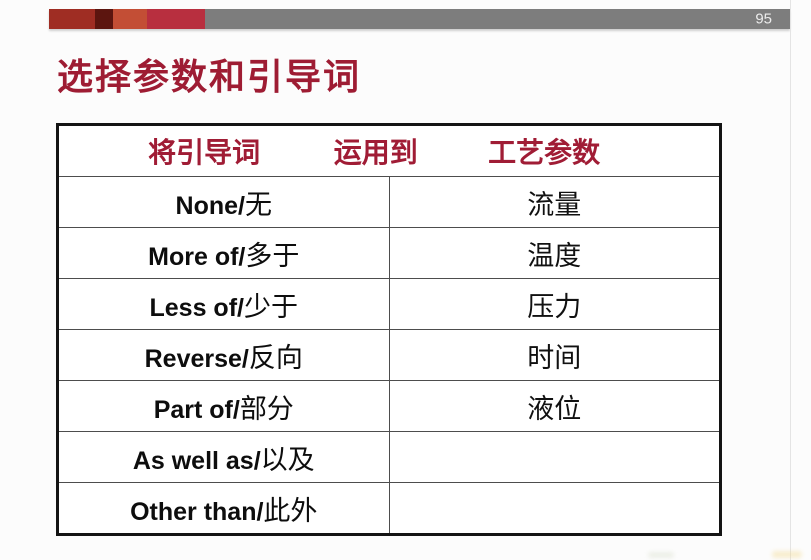 This screenshot has width=811, height=560. I want to click on guideword-cell: Part of/部分, so click(223, 406).